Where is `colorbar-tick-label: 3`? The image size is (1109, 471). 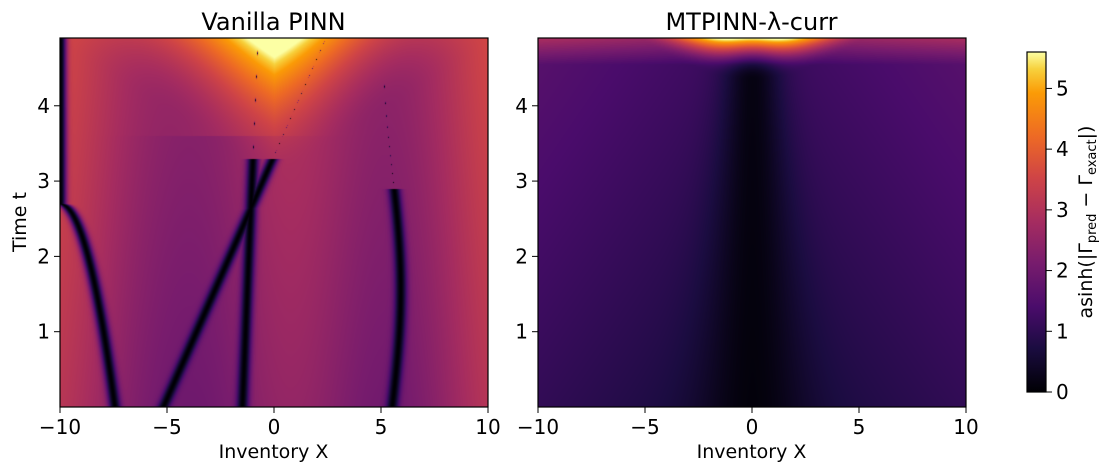 colorbar-tick-label: 3 is located at coordinates (1062, 210).